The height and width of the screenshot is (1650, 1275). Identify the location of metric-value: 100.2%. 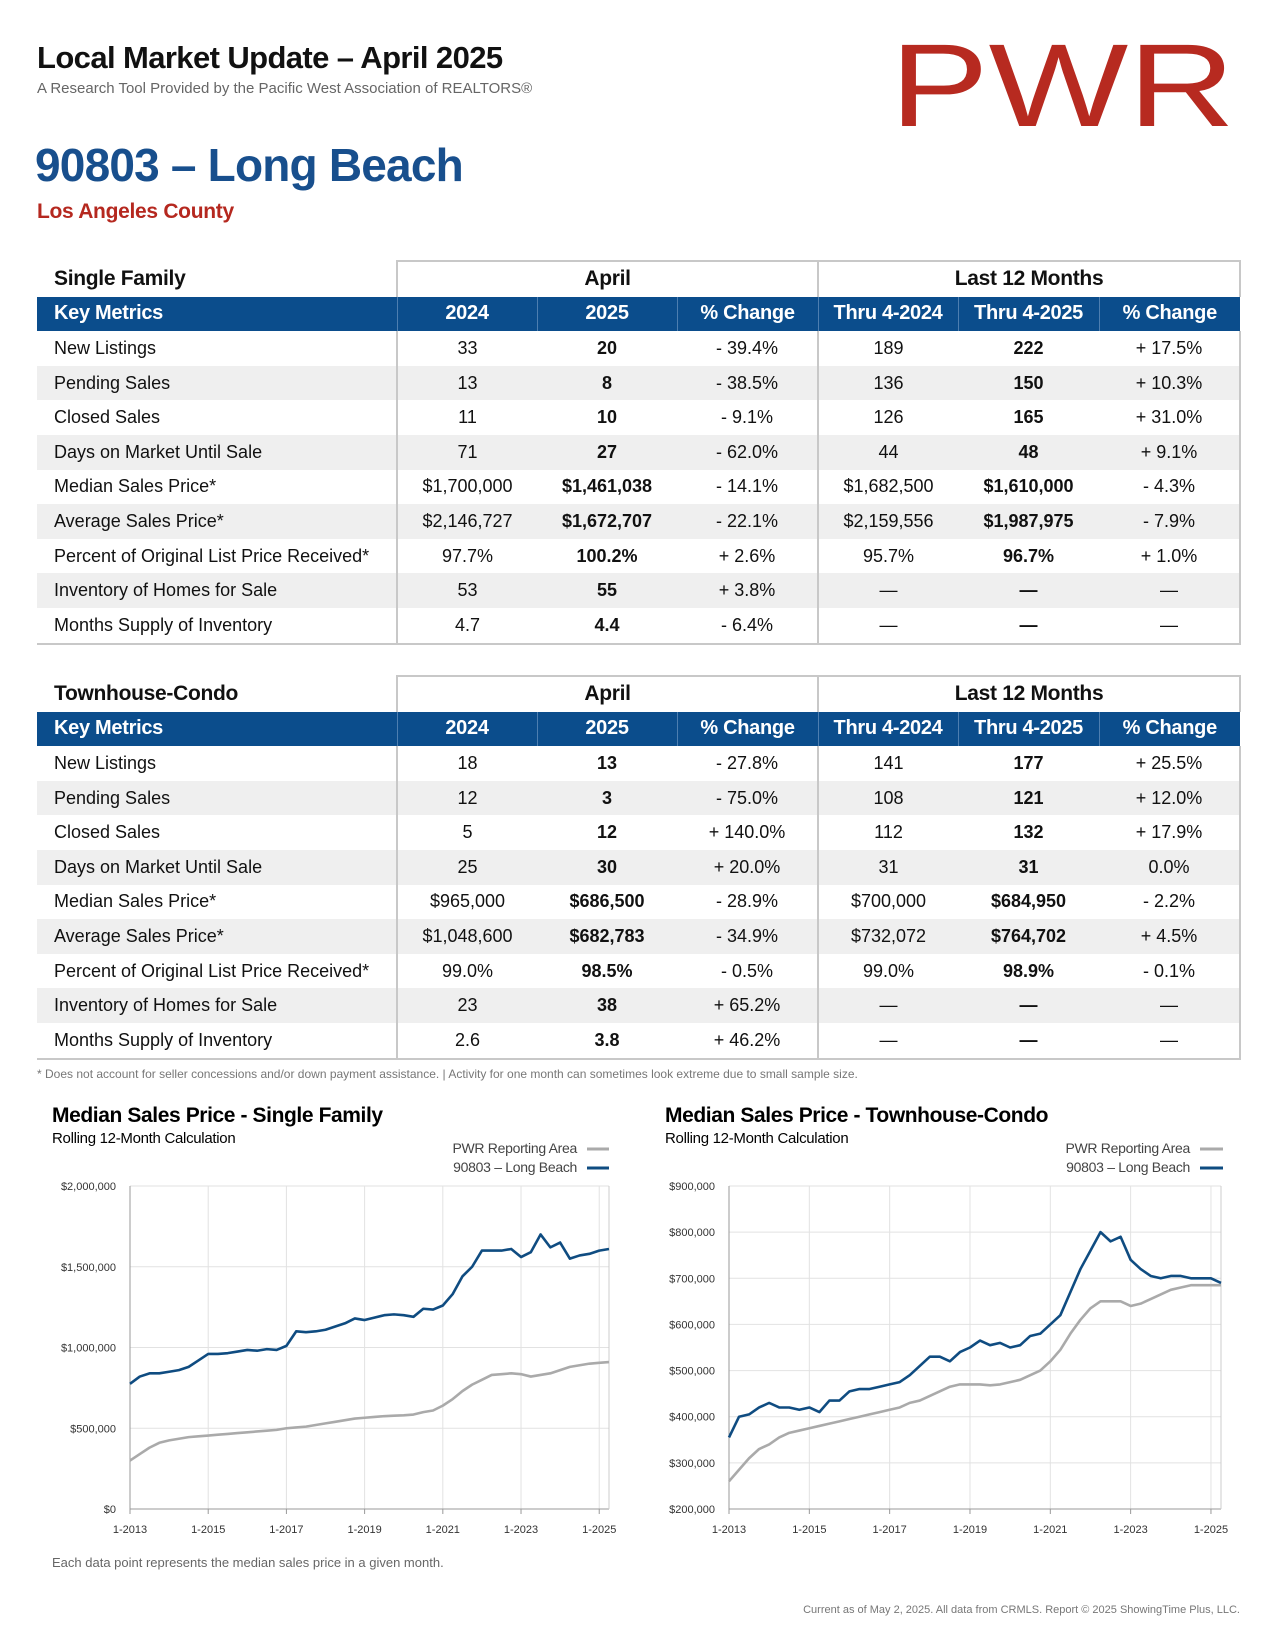
(607, 555).